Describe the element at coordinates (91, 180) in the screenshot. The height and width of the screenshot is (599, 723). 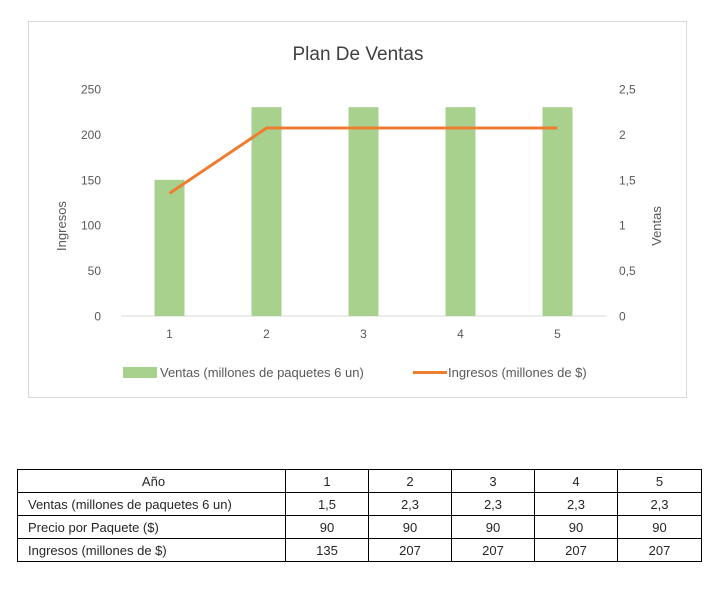
I see `y-tick-label: 150` at that location.